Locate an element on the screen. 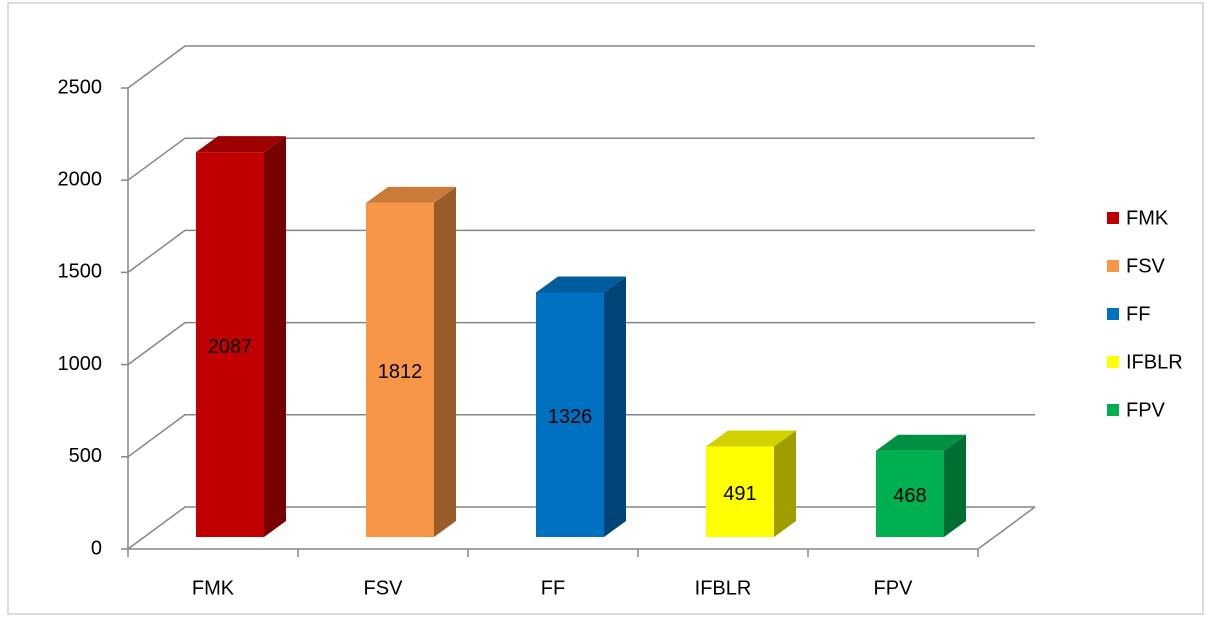 This screenshot has height=617, width=1206. data-label: 468 is located at coordinates (909, 496).